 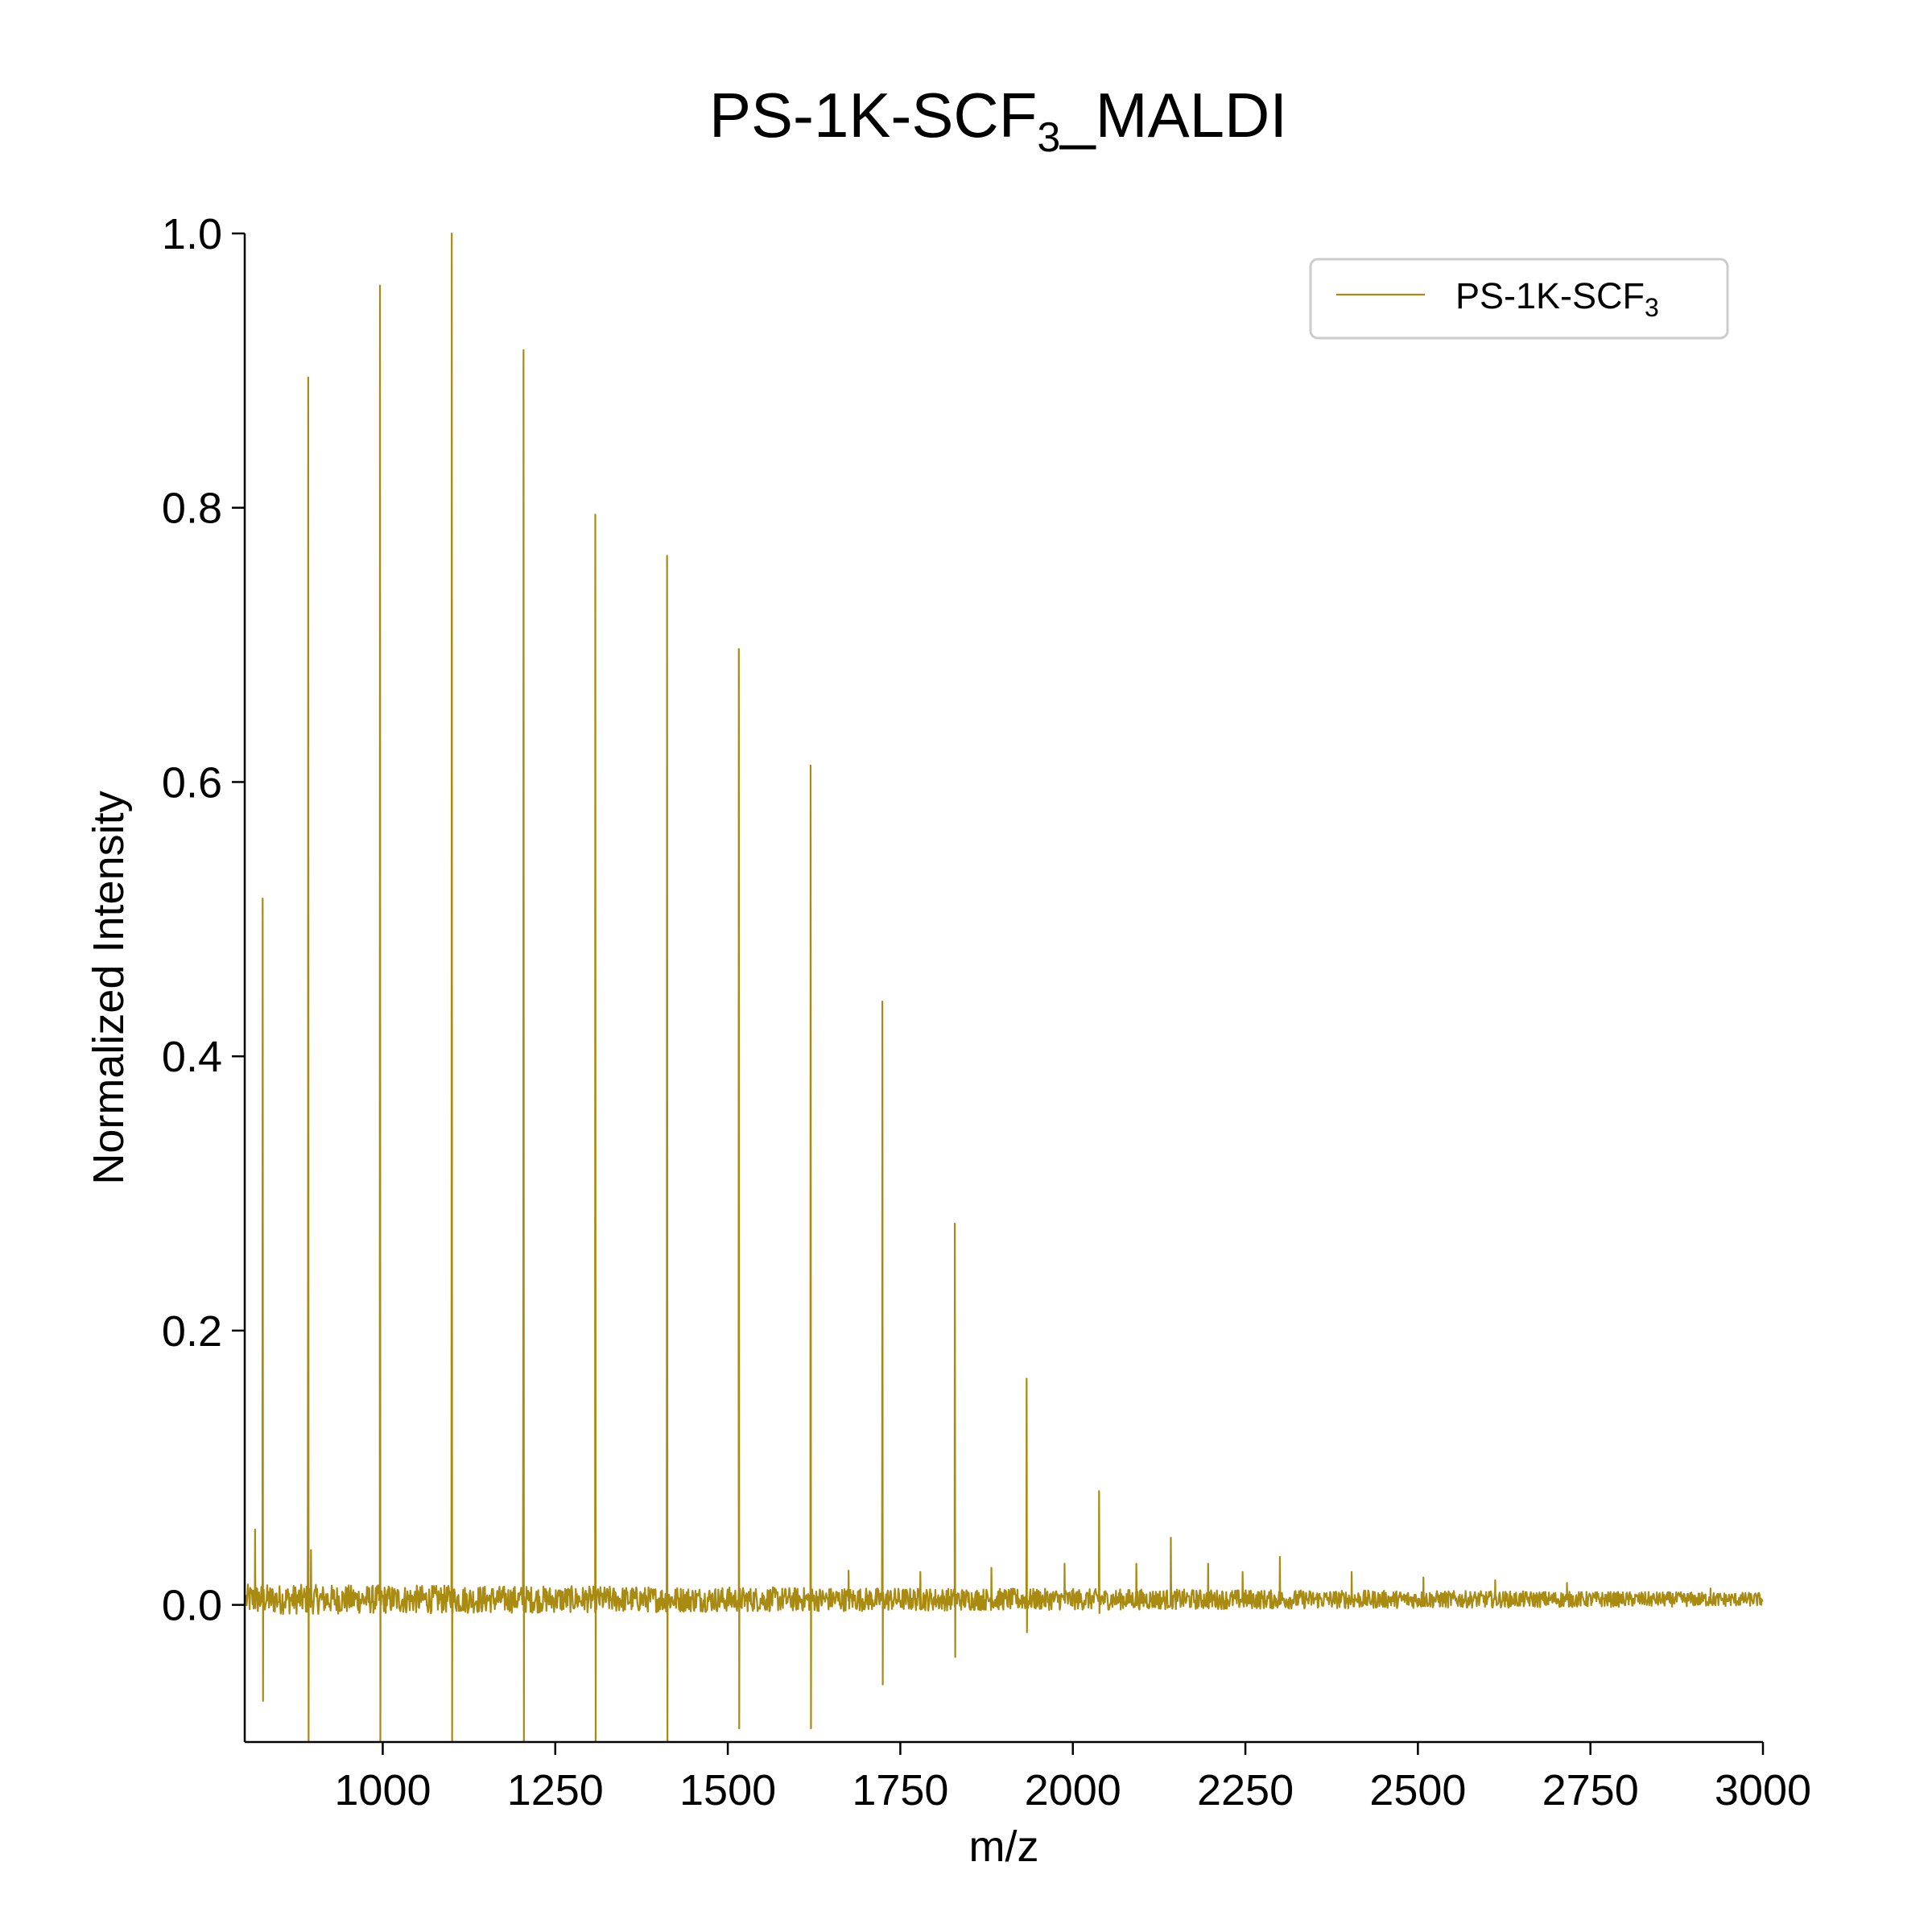 What do you see at coordinates (1763, 1790) in the screenshot?
I see `x-tick-label: 3000` at bounding box center [1763, 1790].